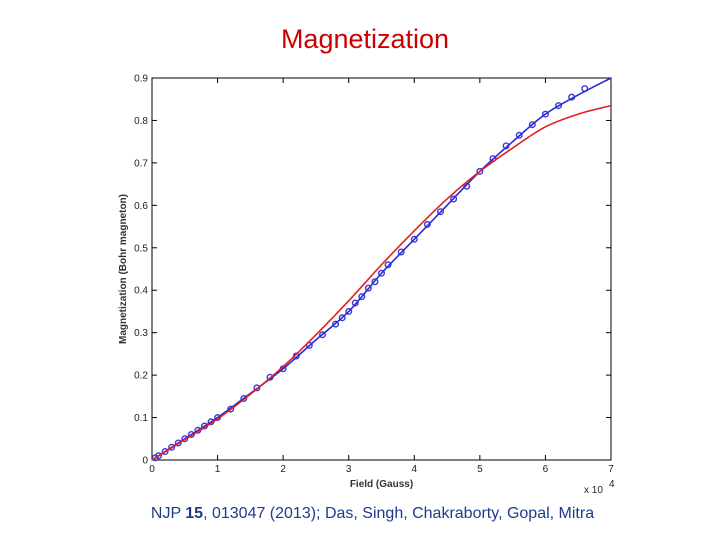  Describe the element at coordinates (283, 469) in the screenshot. I see `x-tick-label: 2` at that location.